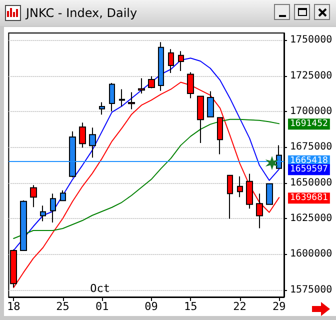 This screenshot has height=320, width=336. Describe the element at coordinates (63, 306) in the screenshot. I see `x-tick-label: 25` at that location.